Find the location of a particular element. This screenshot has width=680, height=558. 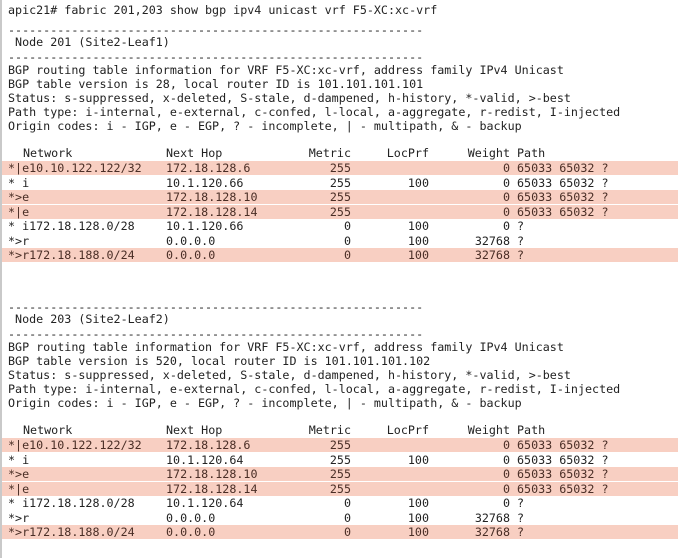

cell-next_hop: 10.1.120.64 is located at coordinates (205, 459).